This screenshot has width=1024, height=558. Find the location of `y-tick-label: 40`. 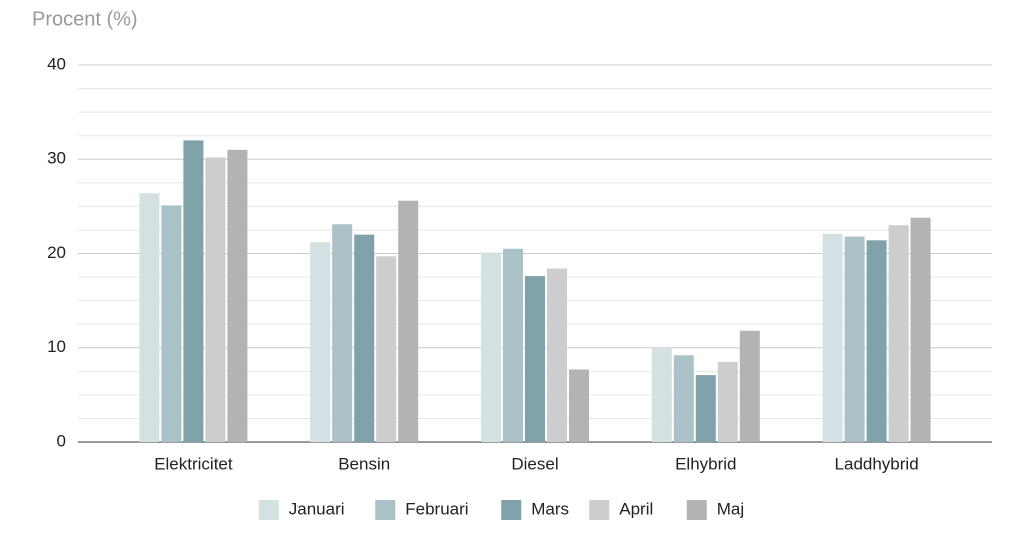

y-tick-label: 40 is located at coordinates (56, 63).